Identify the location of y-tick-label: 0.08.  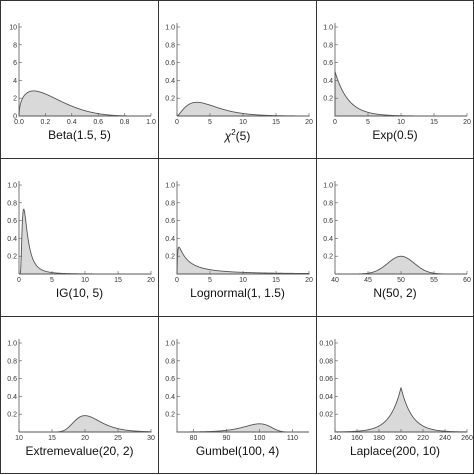
(326, 361).